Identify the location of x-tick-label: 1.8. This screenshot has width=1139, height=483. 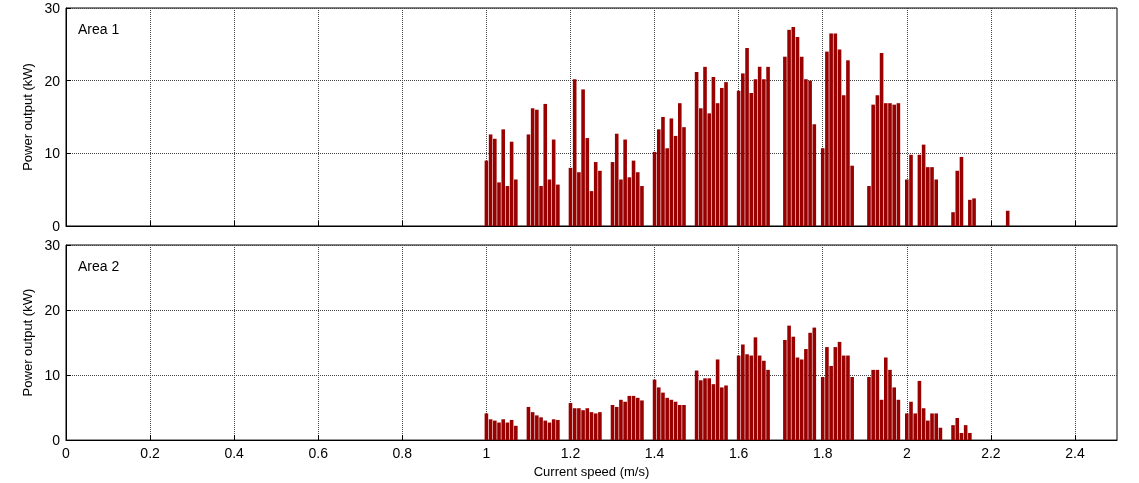
(822, 453).